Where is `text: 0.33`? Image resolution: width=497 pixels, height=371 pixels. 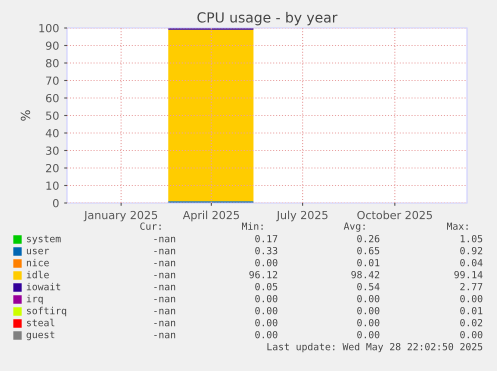
text: 0.33 is located at coordinates (266, 250).